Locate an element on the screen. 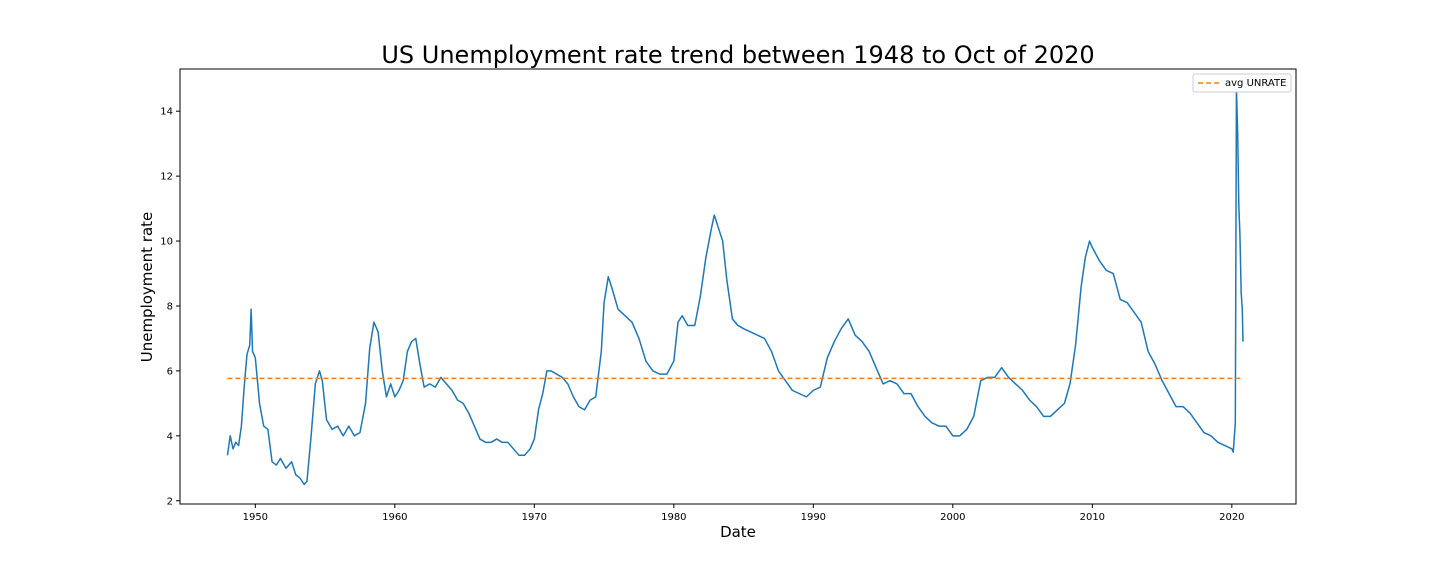 The image size is (1440, 576). y-tick-label: 6 is located at coordinates (170, 371).